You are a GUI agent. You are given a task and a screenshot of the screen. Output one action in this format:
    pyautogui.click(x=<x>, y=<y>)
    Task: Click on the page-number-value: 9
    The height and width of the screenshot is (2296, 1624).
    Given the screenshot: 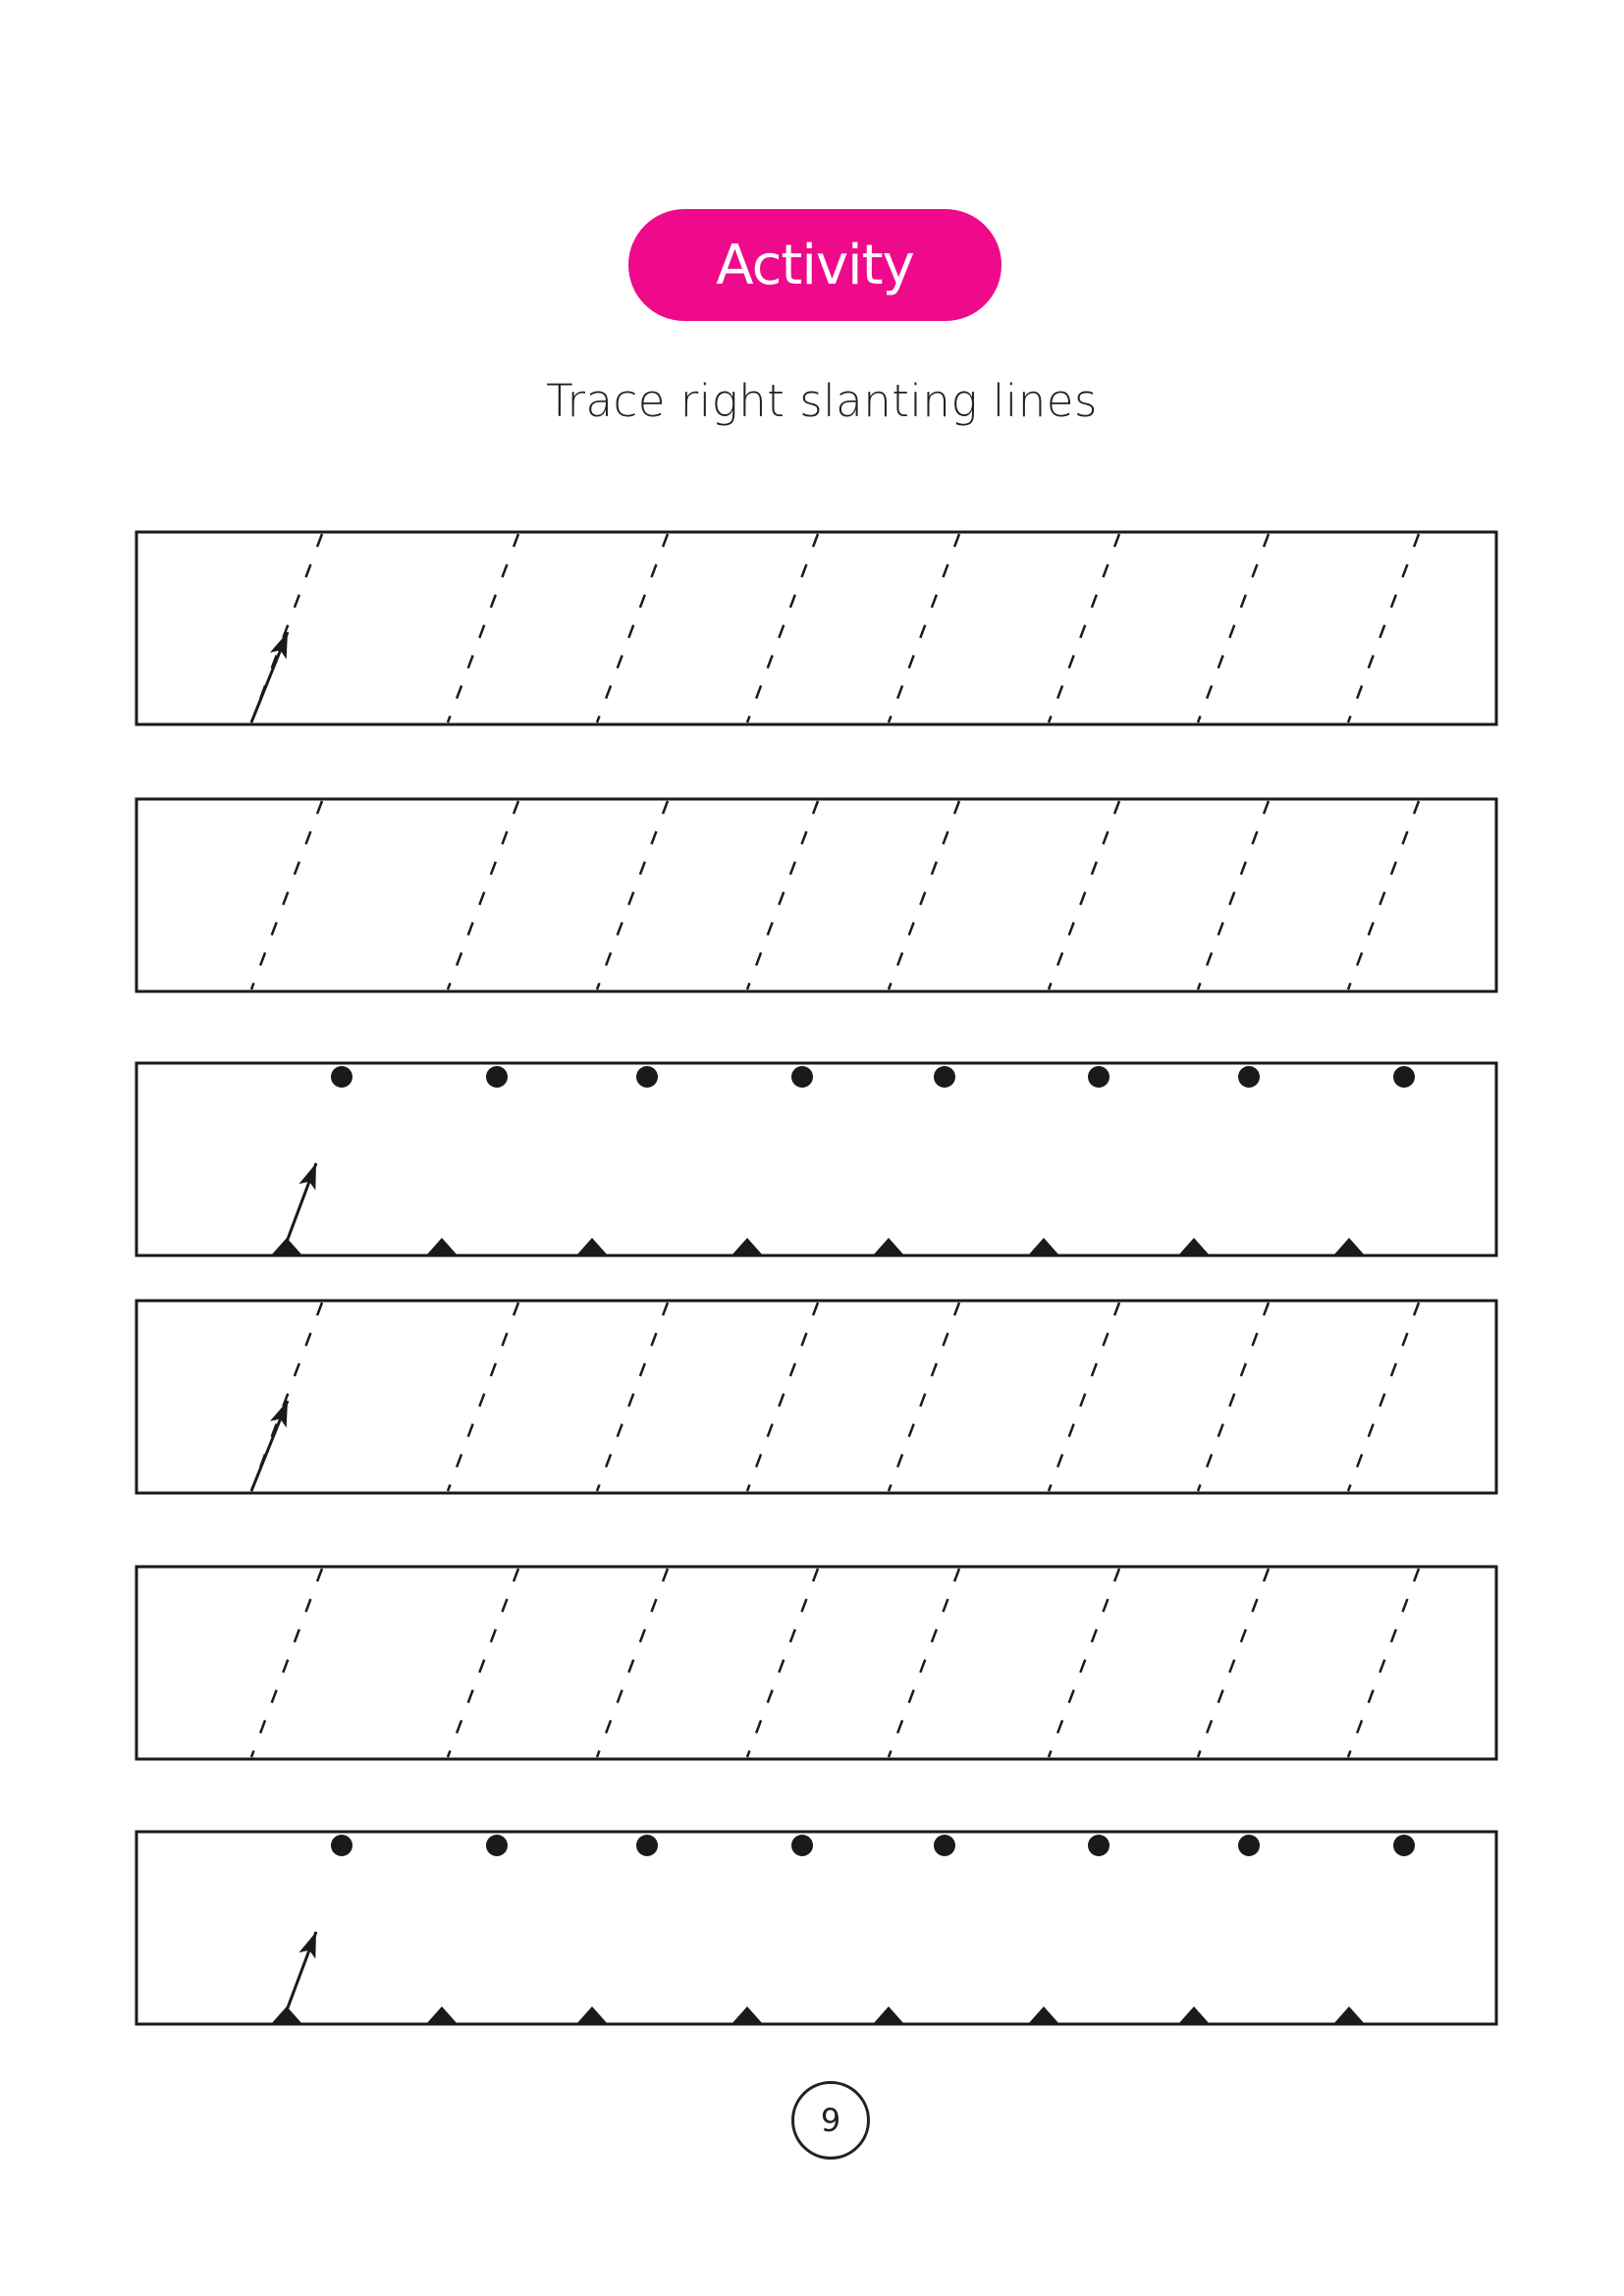 What is the action you would take?
    pyautogui.click(x=830, y=2120)
    